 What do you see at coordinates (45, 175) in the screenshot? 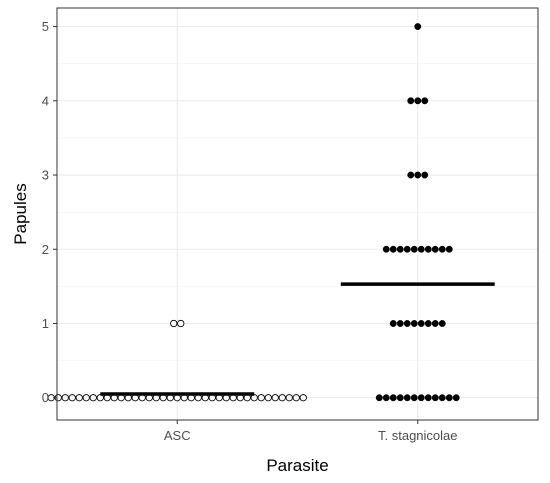
I see `y-tick-label: 3` at bounding box center [45, 175].